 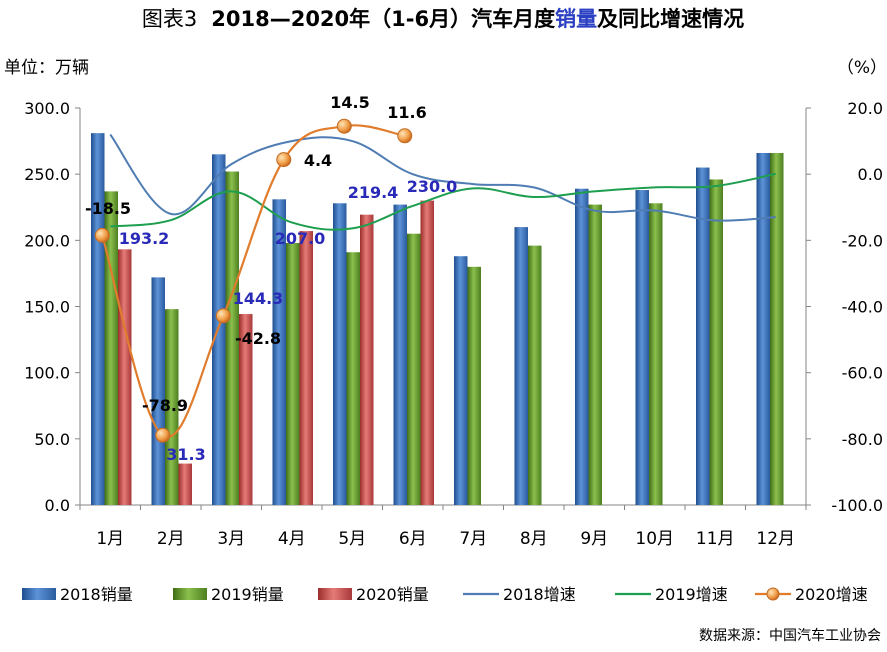 I want to click on right-tick-label: -80.0, so click(x=862, y=439).